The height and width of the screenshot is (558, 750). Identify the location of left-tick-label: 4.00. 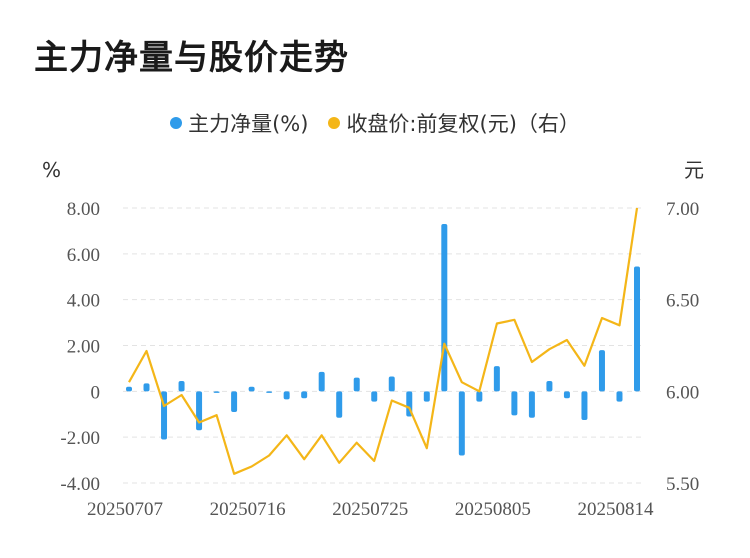
(83, 301).